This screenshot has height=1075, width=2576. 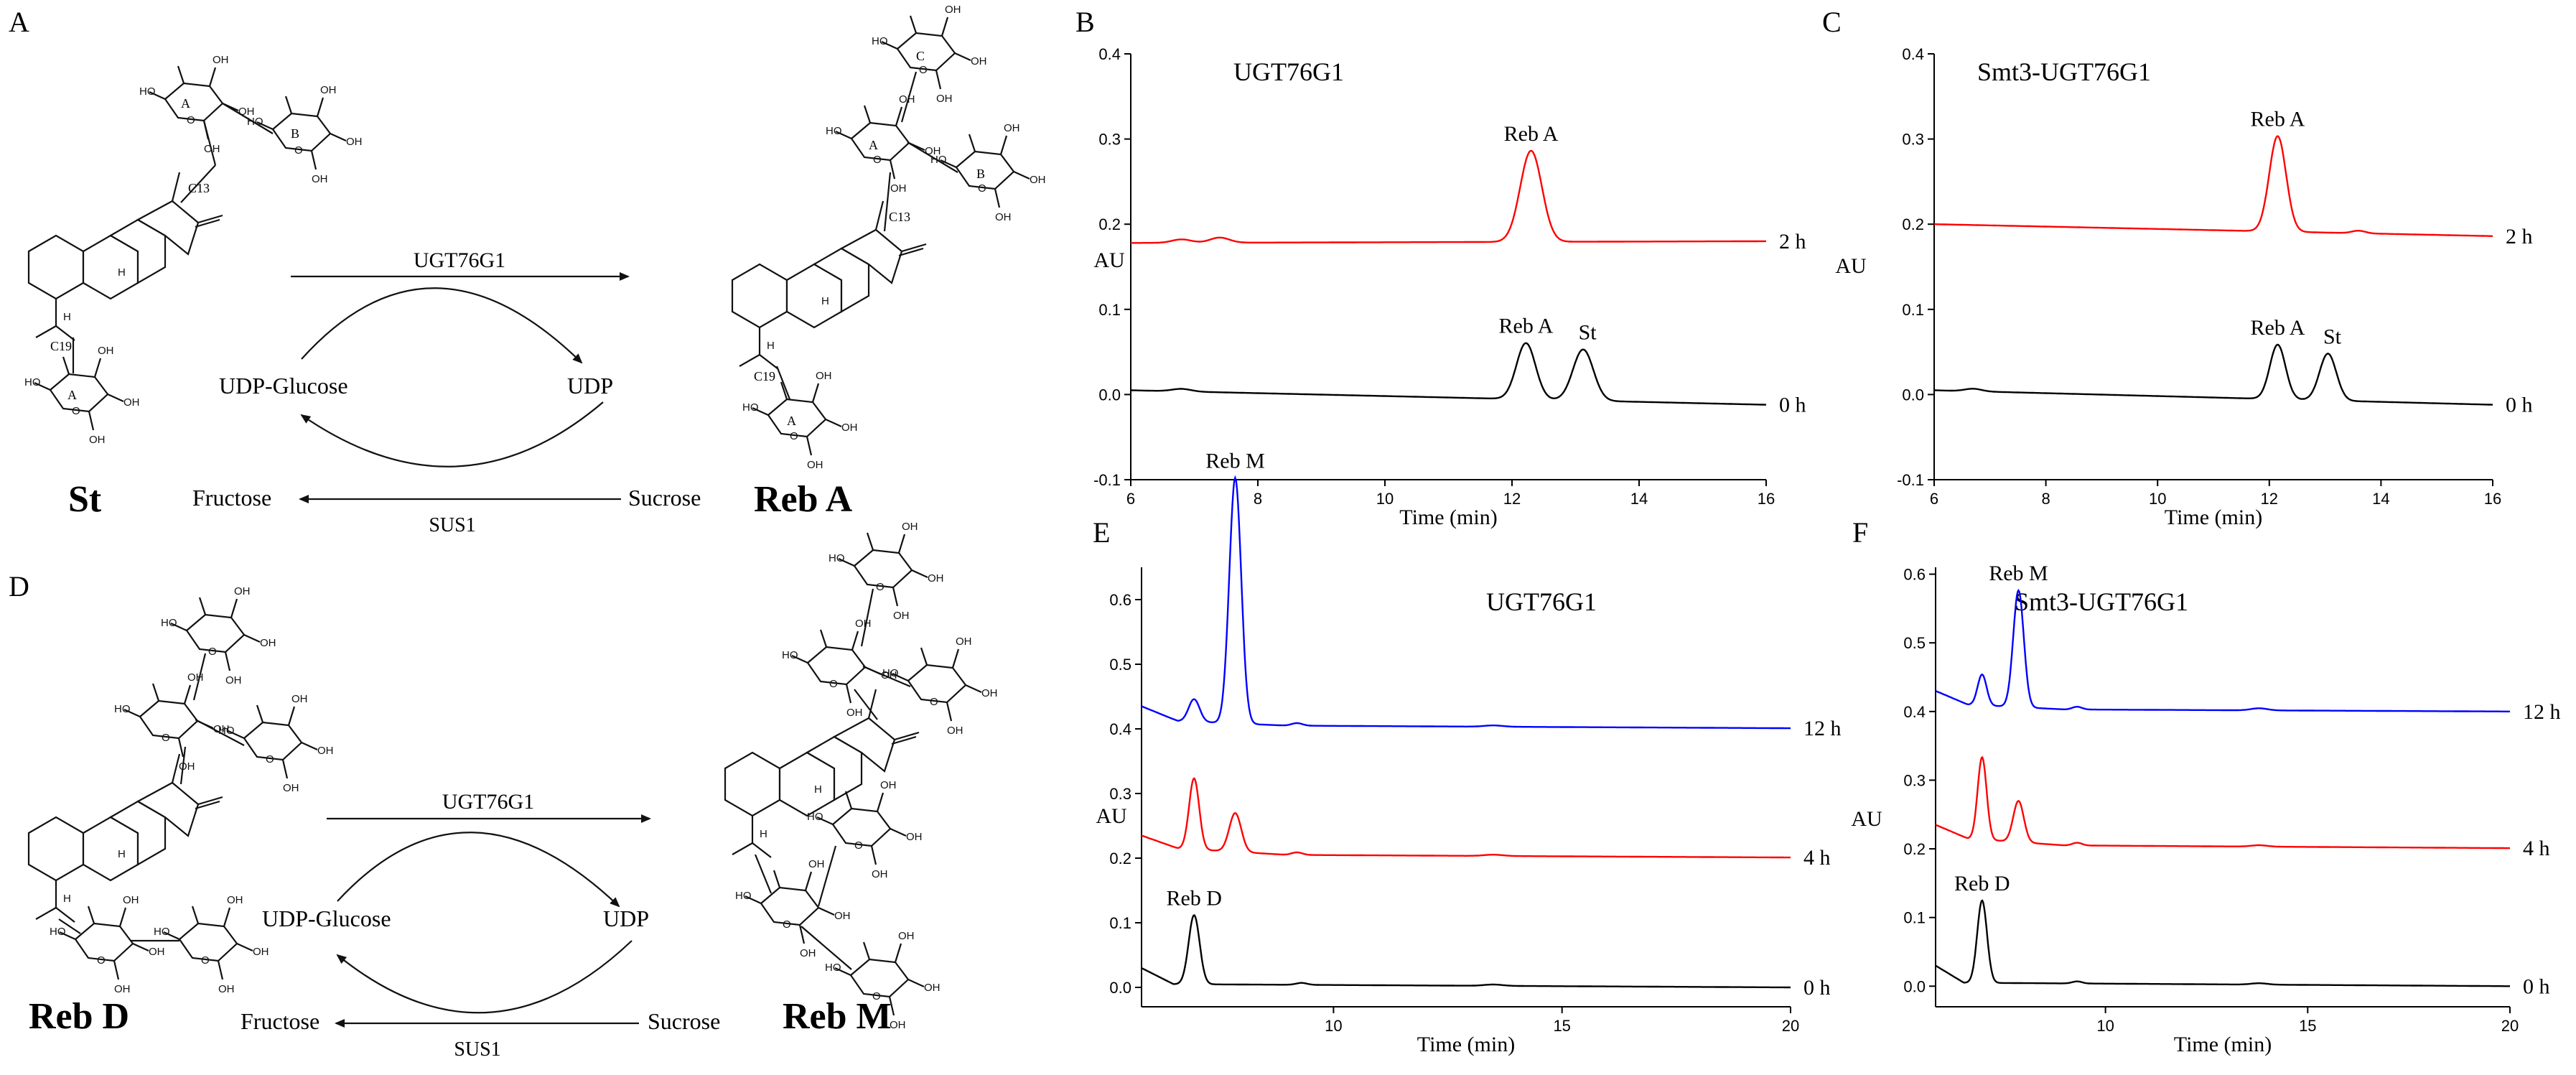 What do you see at coordinates (85, 499) in the screenshot?
I see `st-name: St` at bounding box center [85, 499].